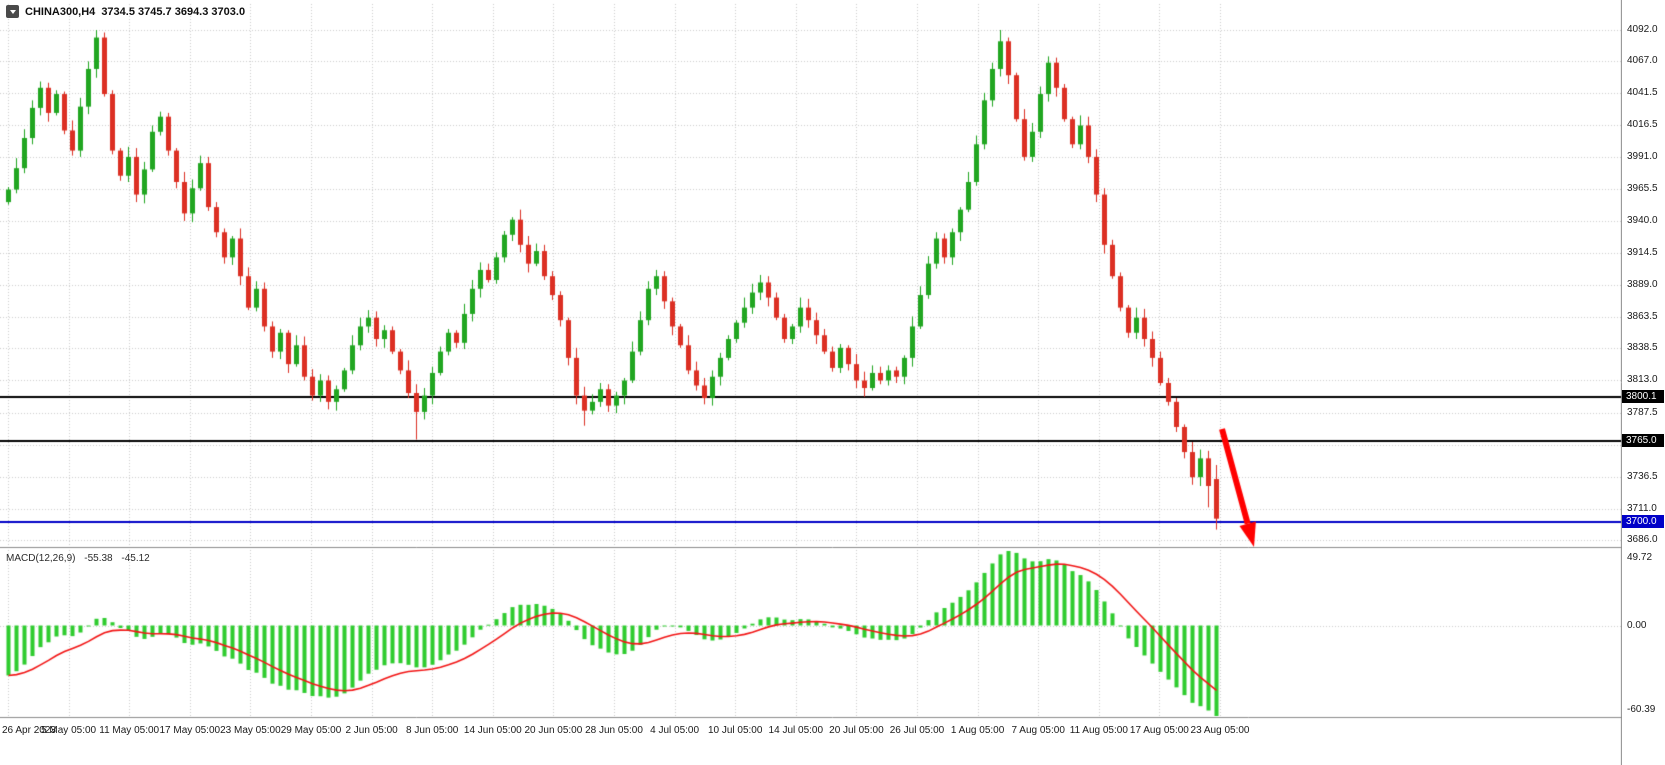 This screenshot has width=1665, height=765. Describe the element at coordinates (1642, 540) in the screenshot. I see `price-tick-label: 3686.0` at that location.